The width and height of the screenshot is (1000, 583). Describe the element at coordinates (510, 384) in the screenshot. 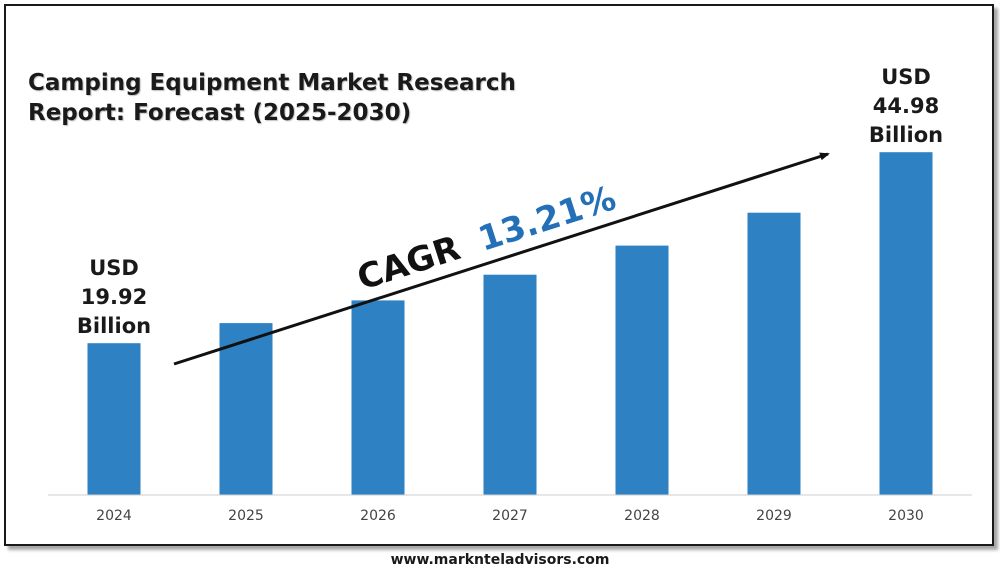

I see `bar-2027` at that location.